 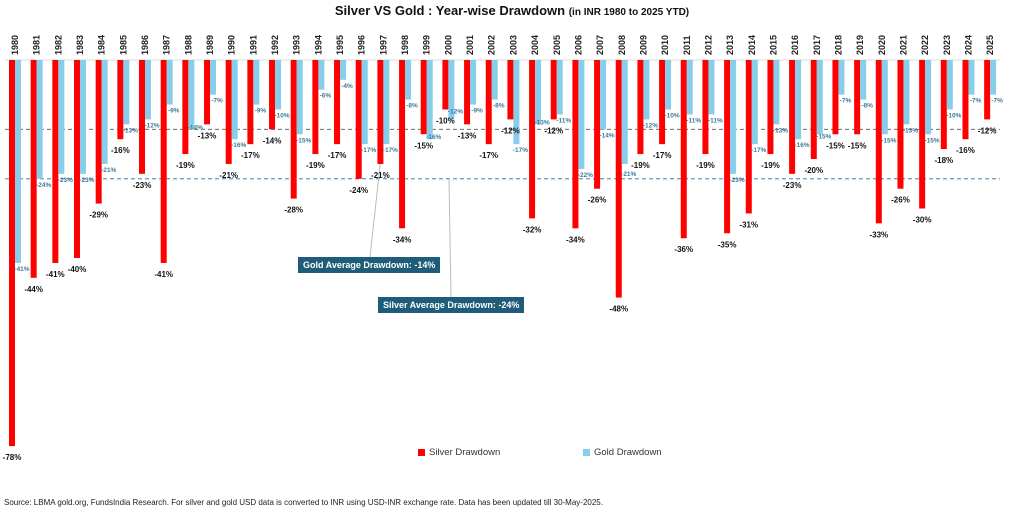 I want to click on year-tick-label: 2019, so click(x=860, y=45).